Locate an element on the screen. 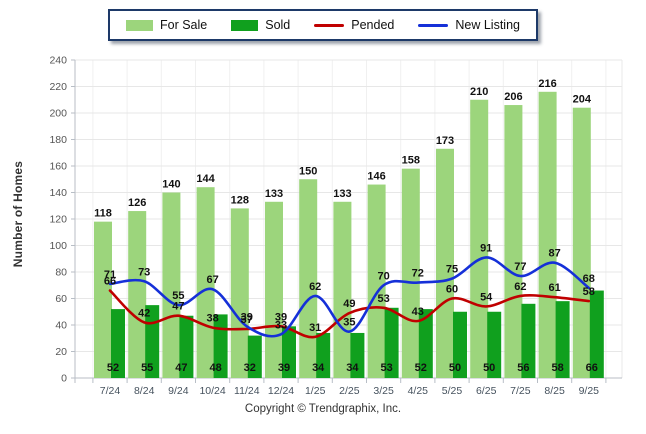 The height and width of the screenshot is (434, 646). x-tick-label: 4/25 is located at coordinates (418, 391).